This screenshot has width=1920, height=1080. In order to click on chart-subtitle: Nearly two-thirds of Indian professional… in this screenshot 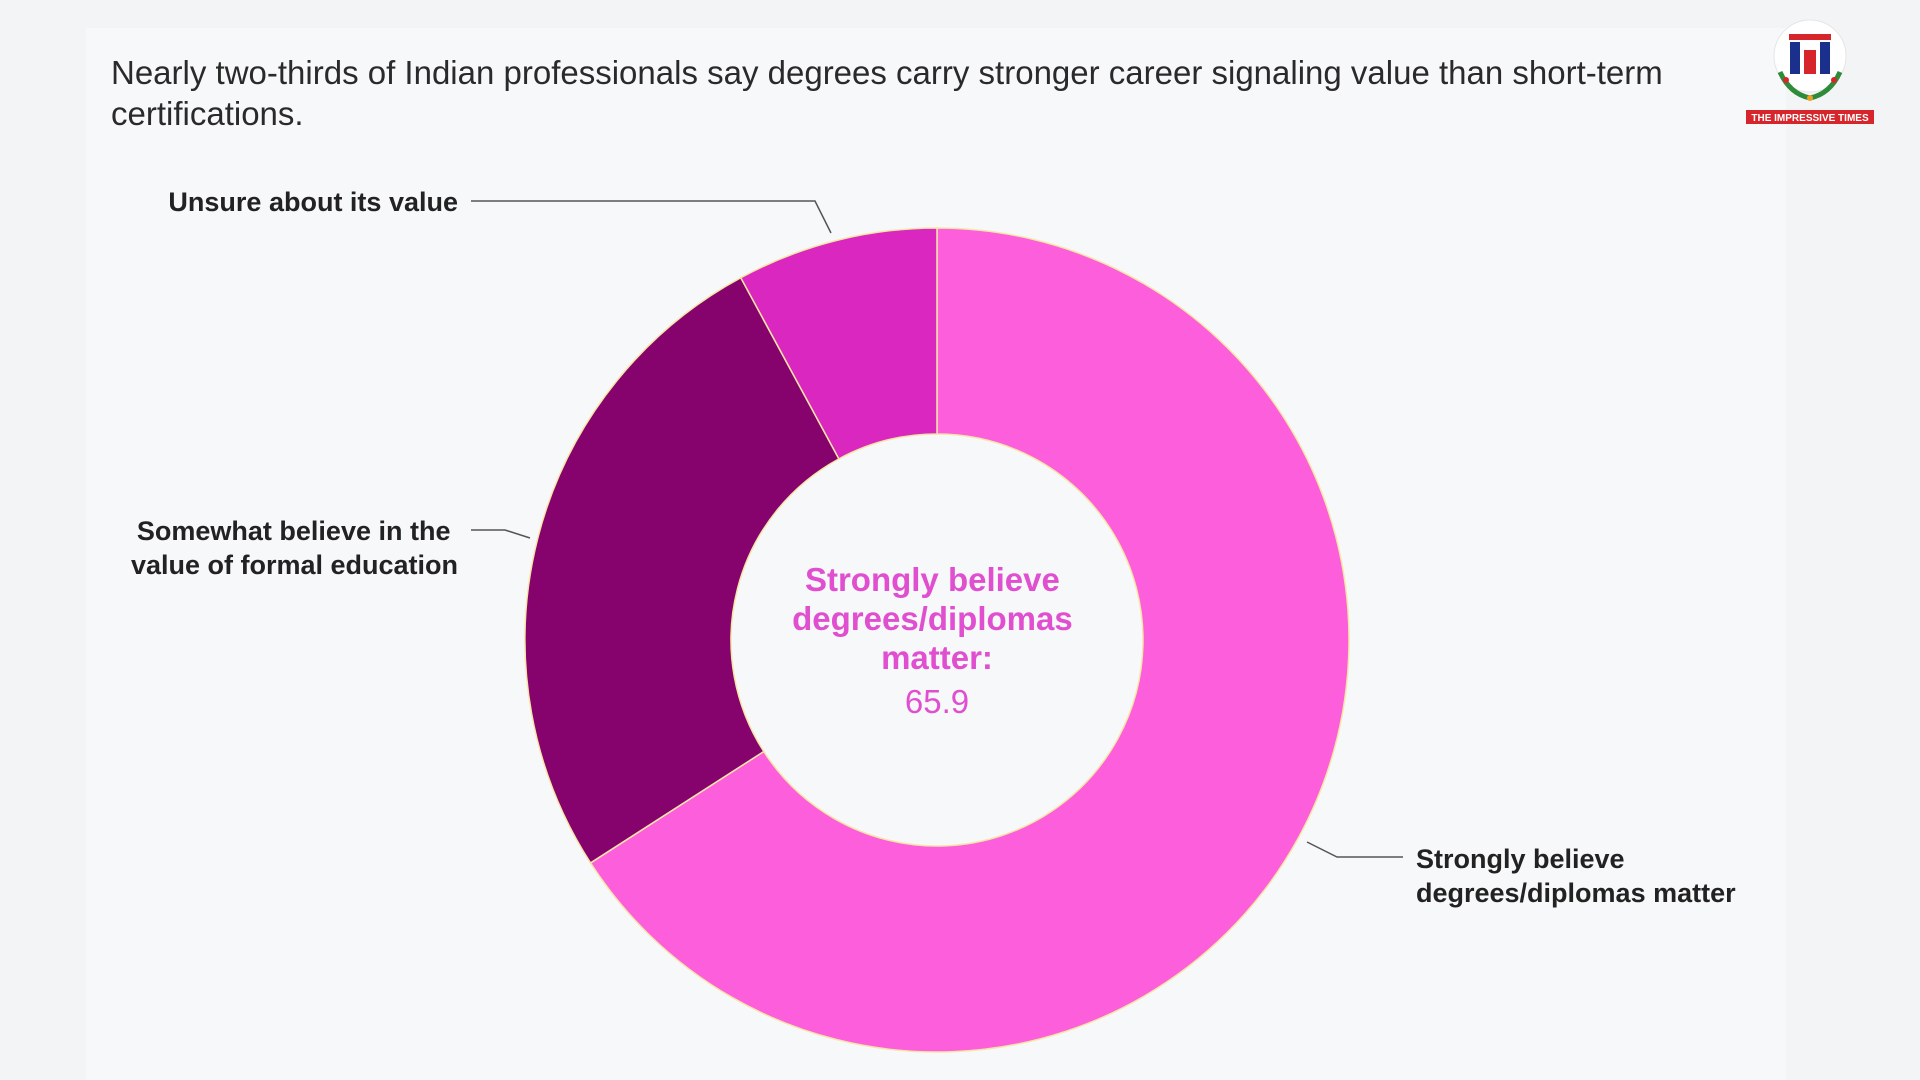, I will do `click(887, 93)`.